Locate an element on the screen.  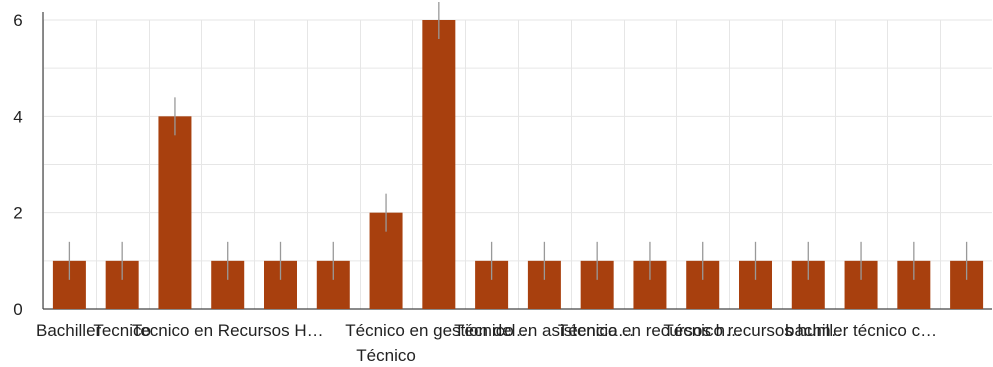
x-category-label: Tecnico is located at coordinates (122, 330).